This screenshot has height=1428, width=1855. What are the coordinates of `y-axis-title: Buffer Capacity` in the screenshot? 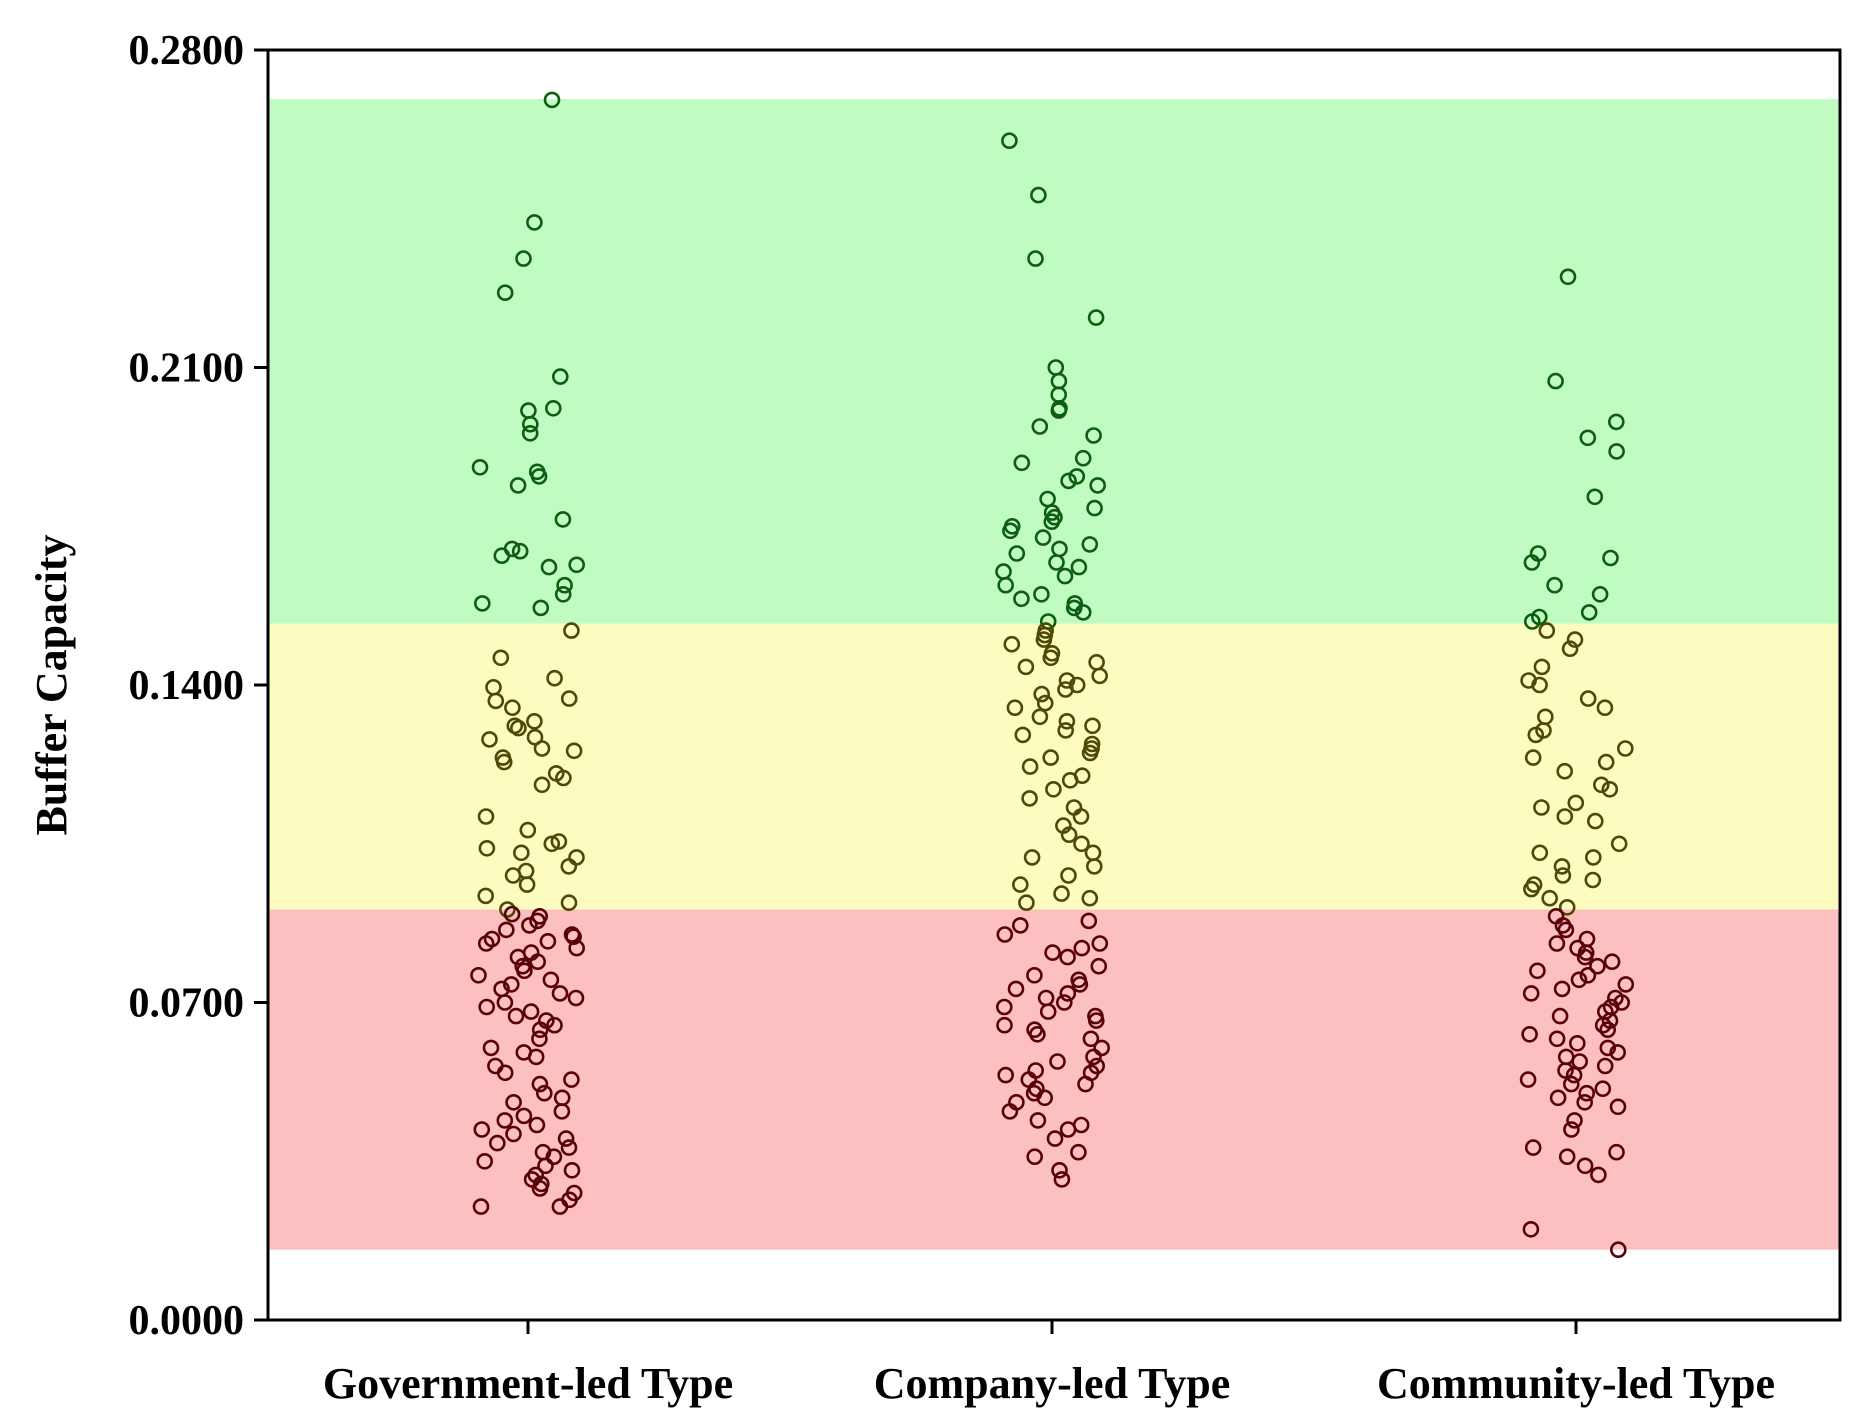 It's located at (51, 684).